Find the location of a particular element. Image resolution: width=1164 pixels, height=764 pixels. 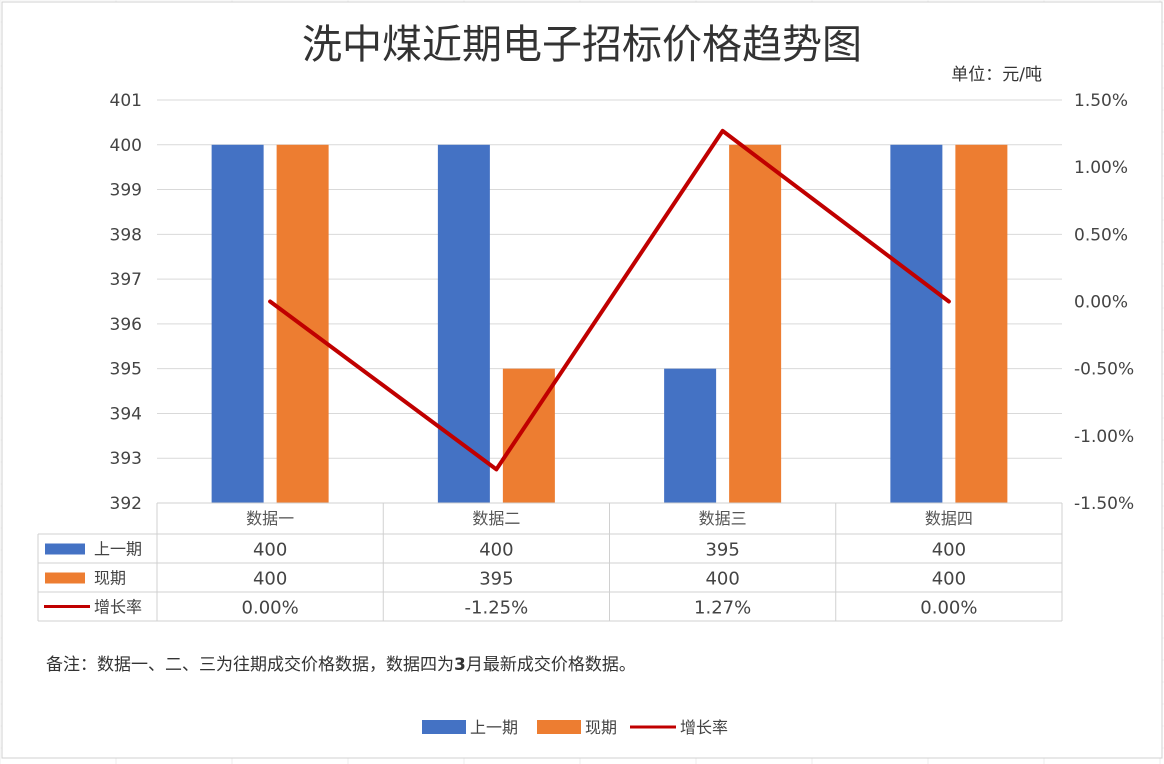

table-row-label: 上一期 is located at coordinates (118, 549).